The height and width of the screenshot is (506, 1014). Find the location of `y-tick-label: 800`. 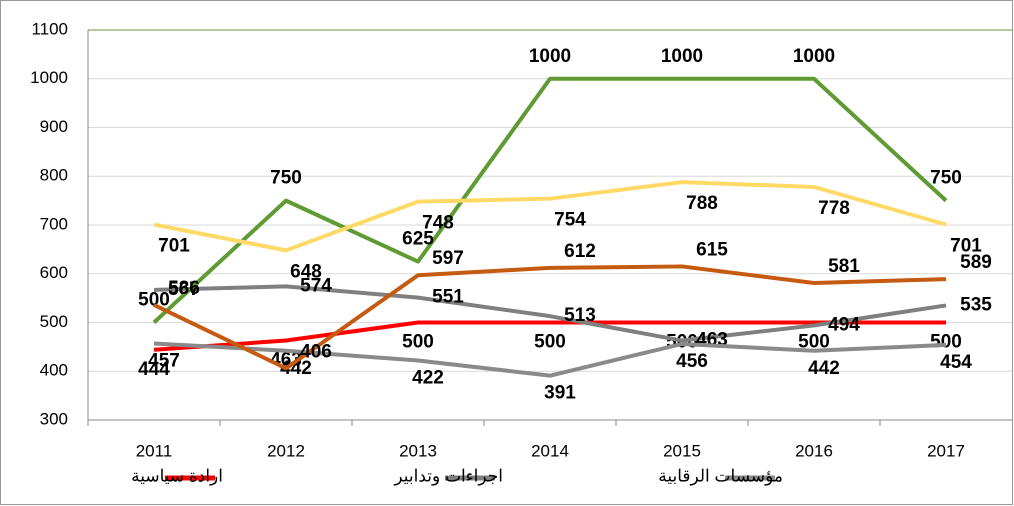

y-tick-label: 800 is located at coordinates (54, 175).